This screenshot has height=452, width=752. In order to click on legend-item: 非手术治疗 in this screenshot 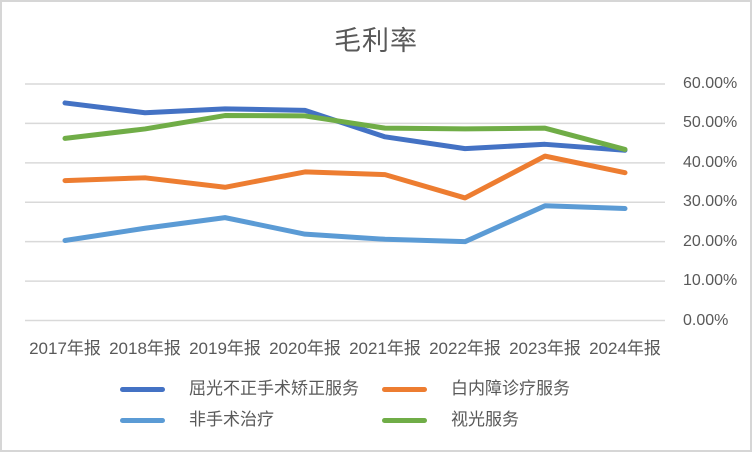, I will do `click(197, 420)`.